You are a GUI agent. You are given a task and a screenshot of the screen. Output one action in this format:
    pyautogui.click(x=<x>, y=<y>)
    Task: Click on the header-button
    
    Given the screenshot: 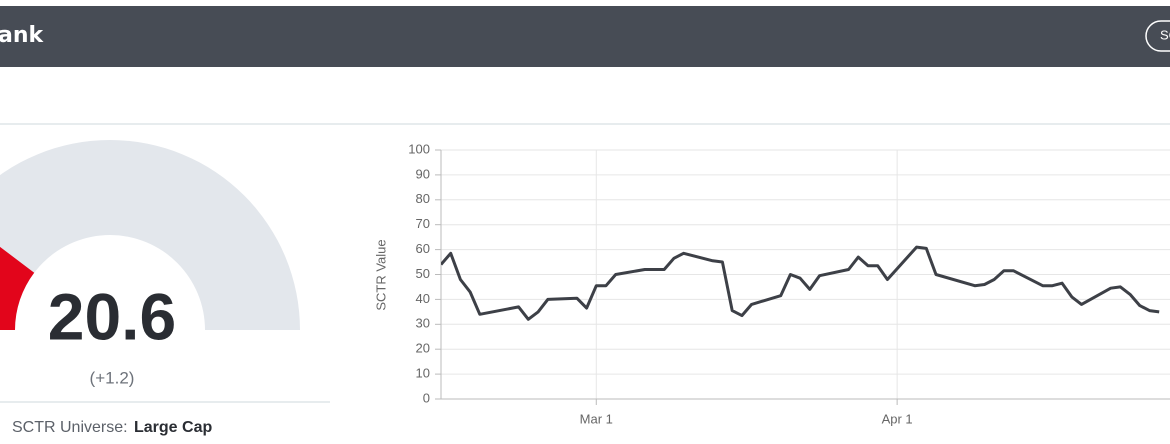 What is the action you would take?
    pyautogui.click(x=1157, y=36)
    